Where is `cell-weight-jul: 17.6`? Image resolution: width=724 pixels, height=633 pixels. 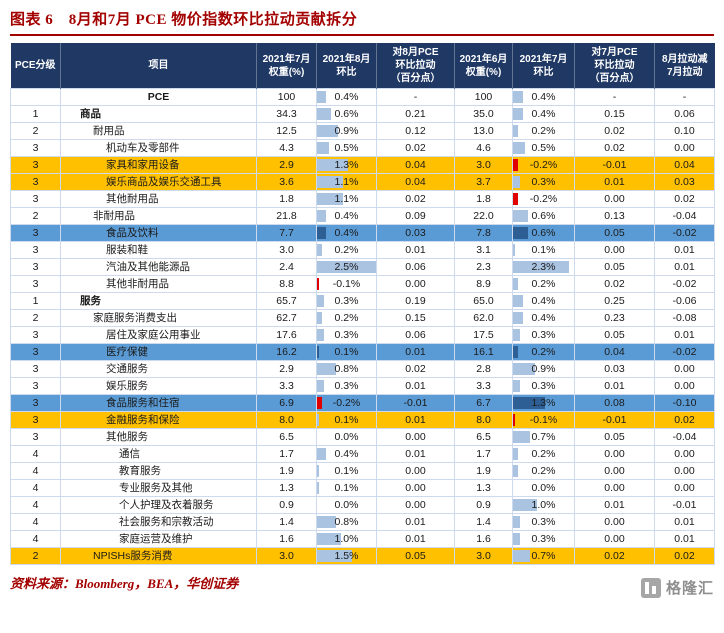 cell-weight-jul: 17.6 is located at coordinates (286, 335).